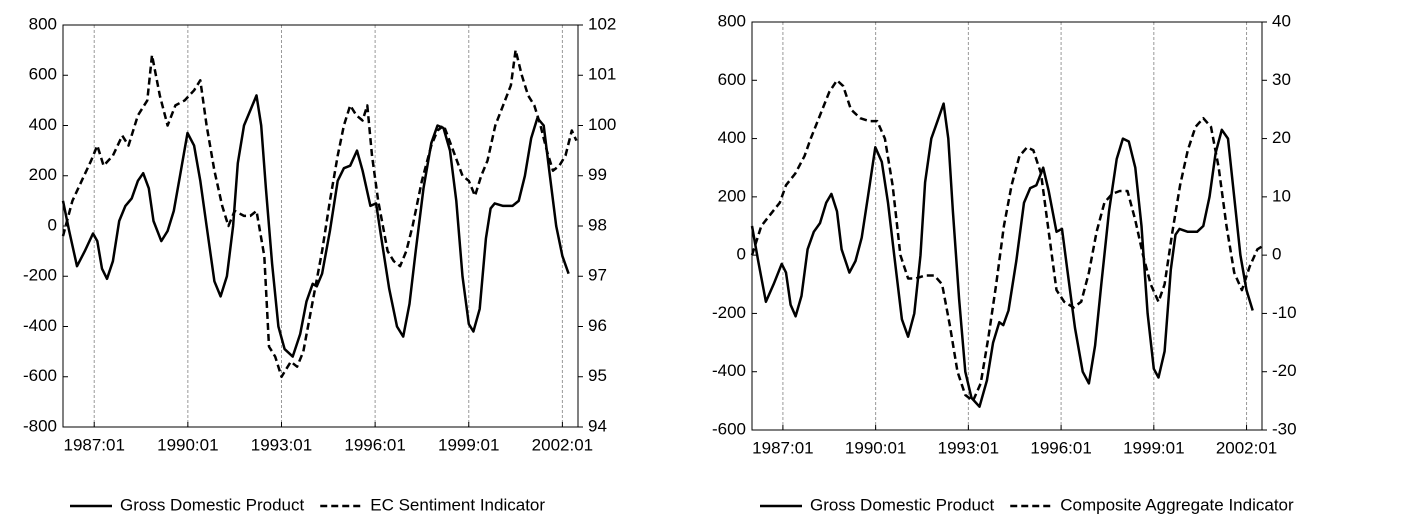  I want to click on y2-tick-label: 95, so click(597, 375).